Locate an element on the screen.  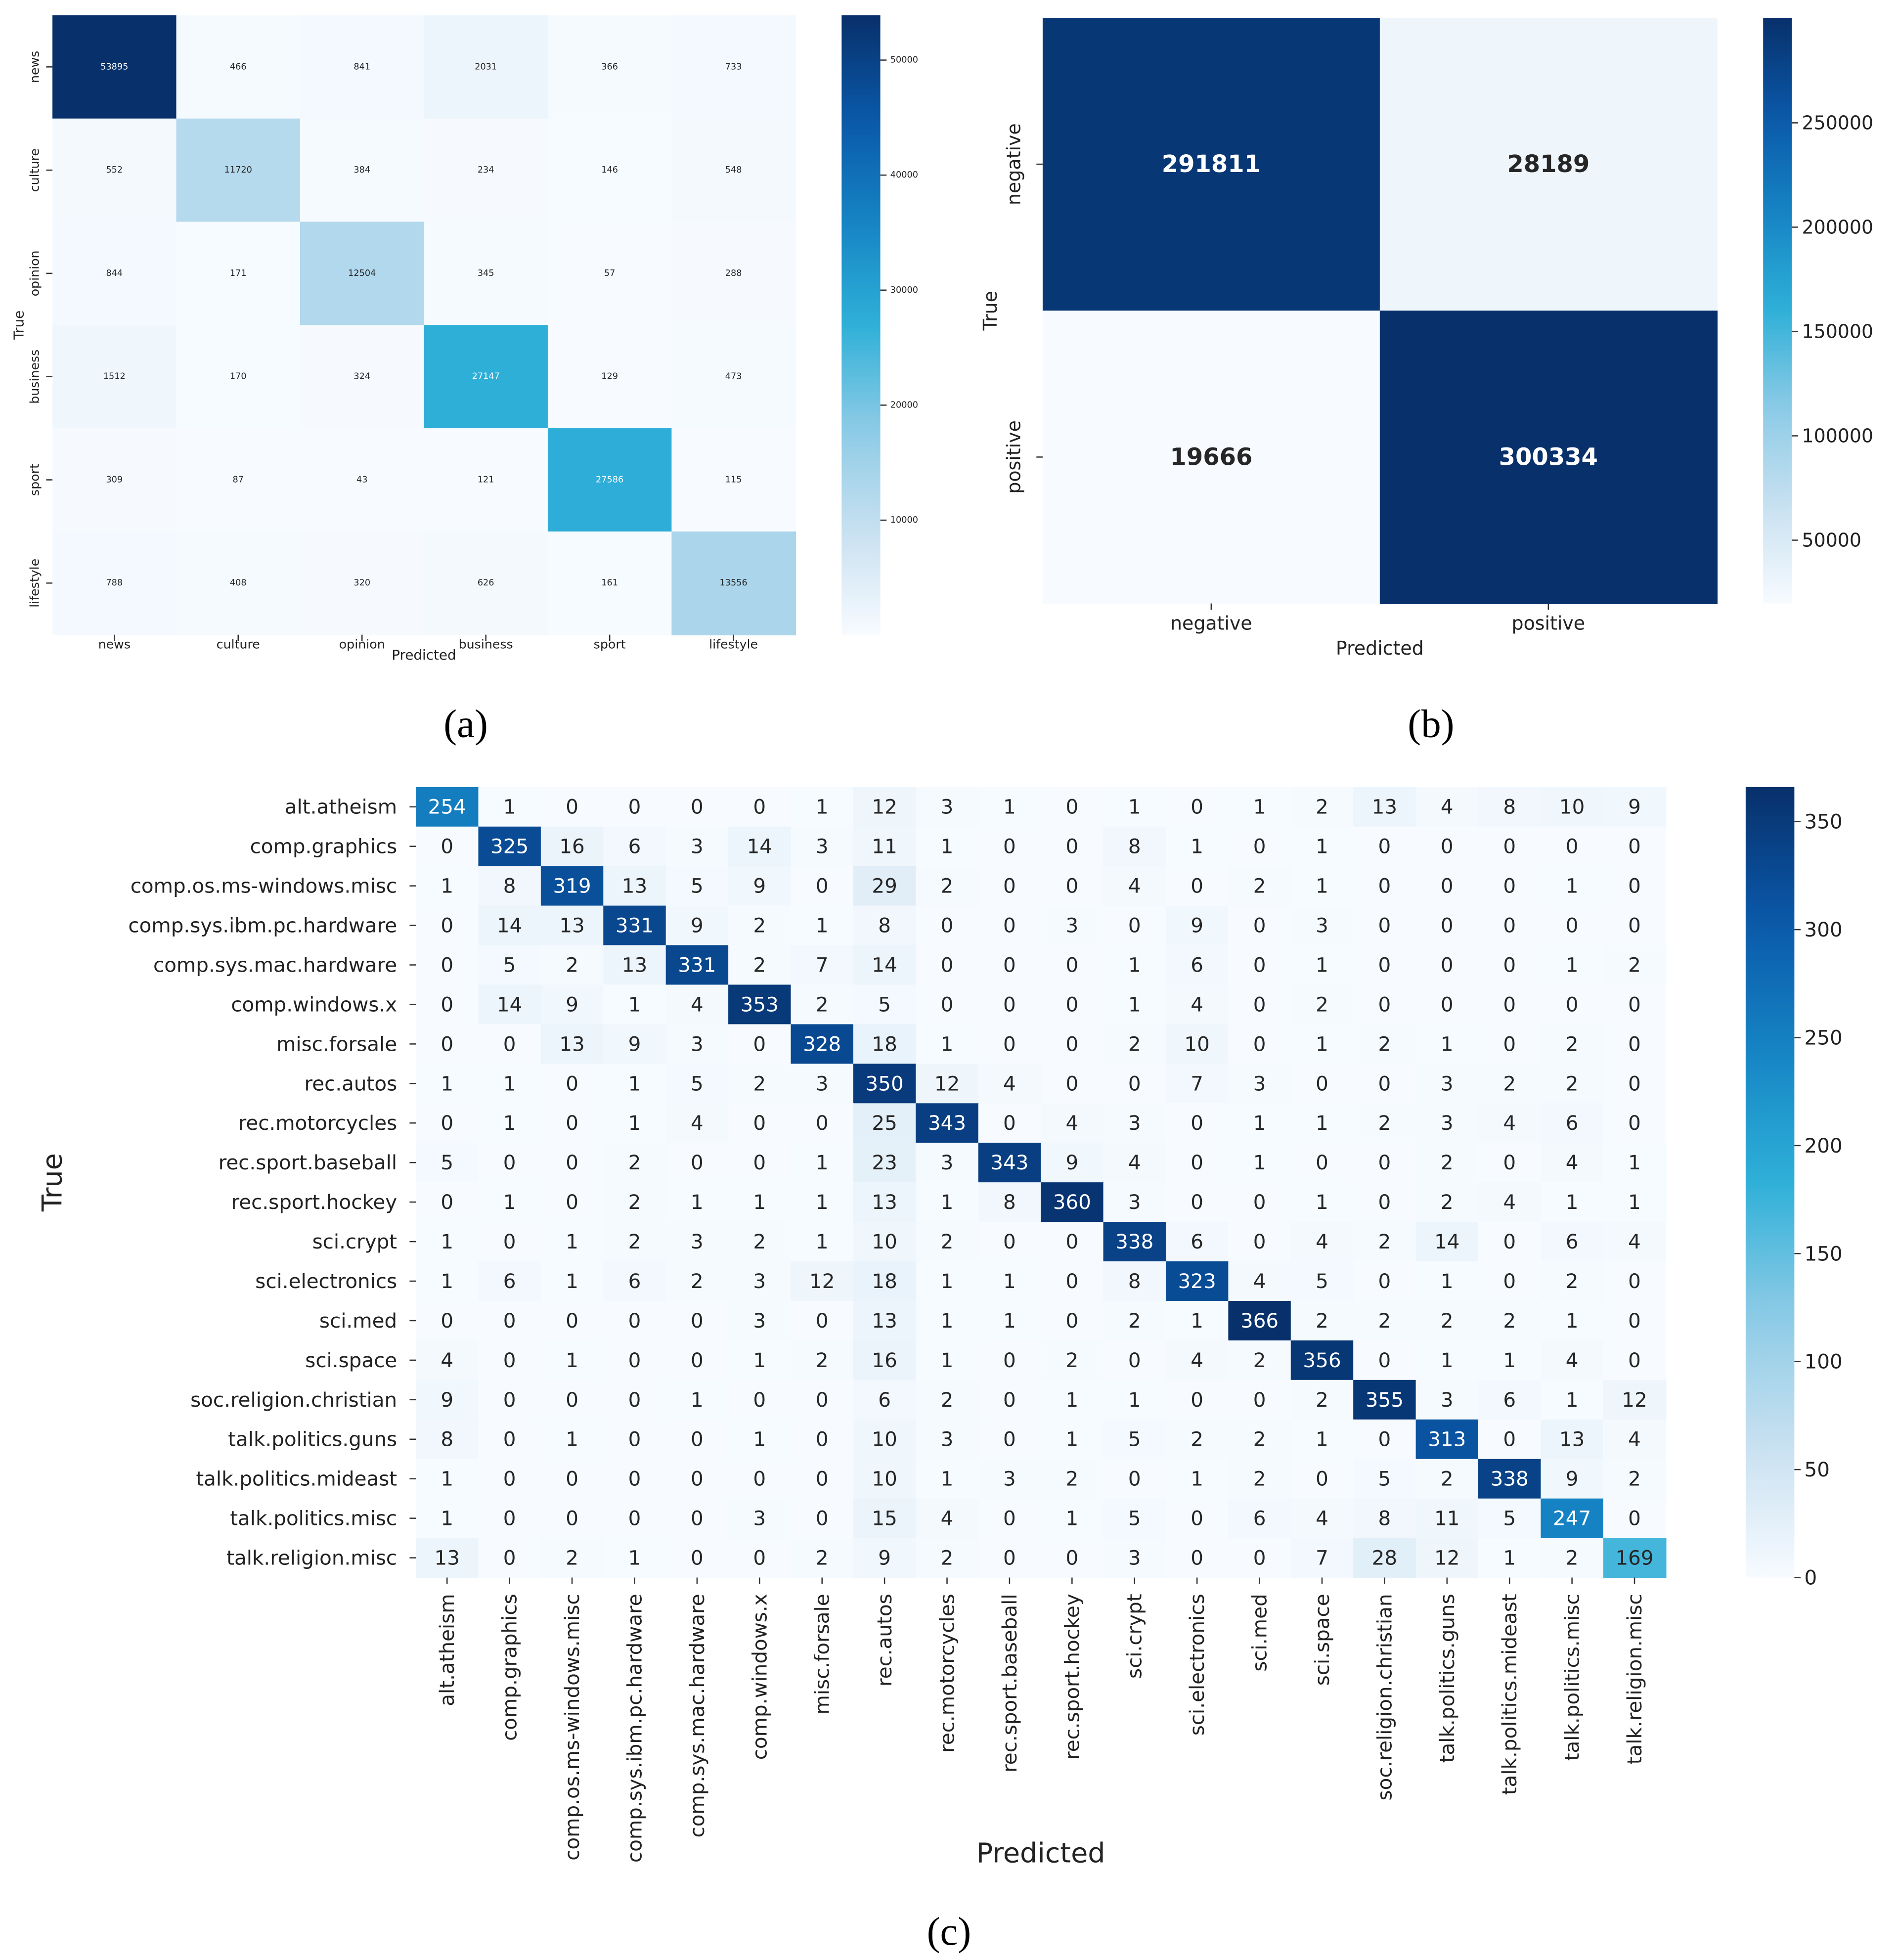
x-tick-label: business is located at coordinates (486, 644).